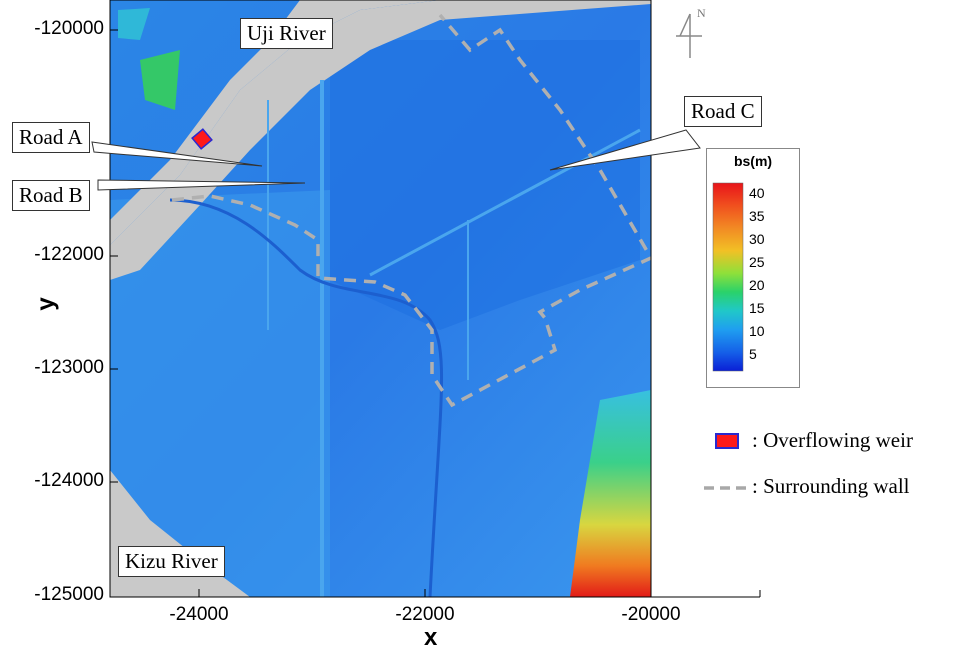 The image size is (968, 654). I want to click on legend-tick: 25, so click(757, 262).